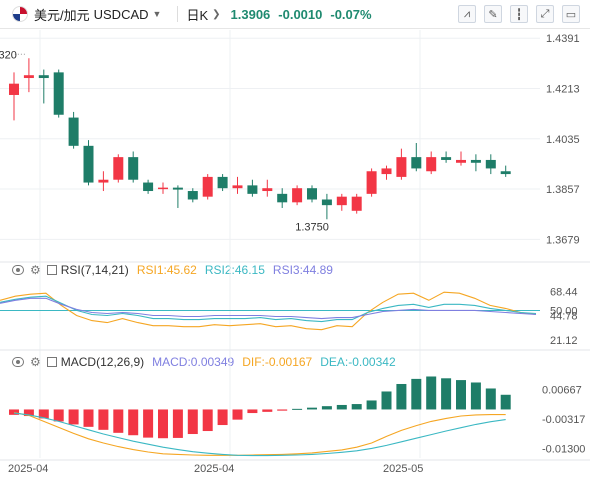 This screenshot has height=482, width=590. Describe the element at coordinates (157, 14) in the screenshot. I see `symbol-dropdown-icon: ▼` at that location.